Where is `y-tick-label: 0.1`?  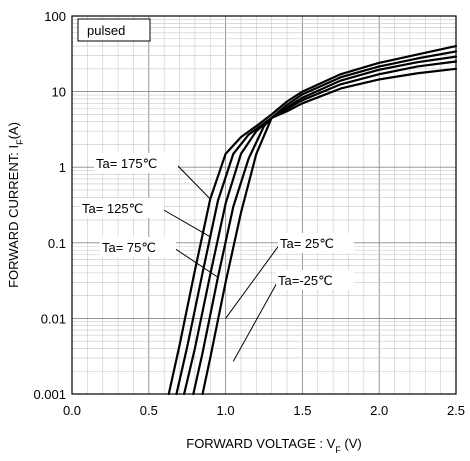 y-tick-label: 0.1 is located at coordinates (57, 243).